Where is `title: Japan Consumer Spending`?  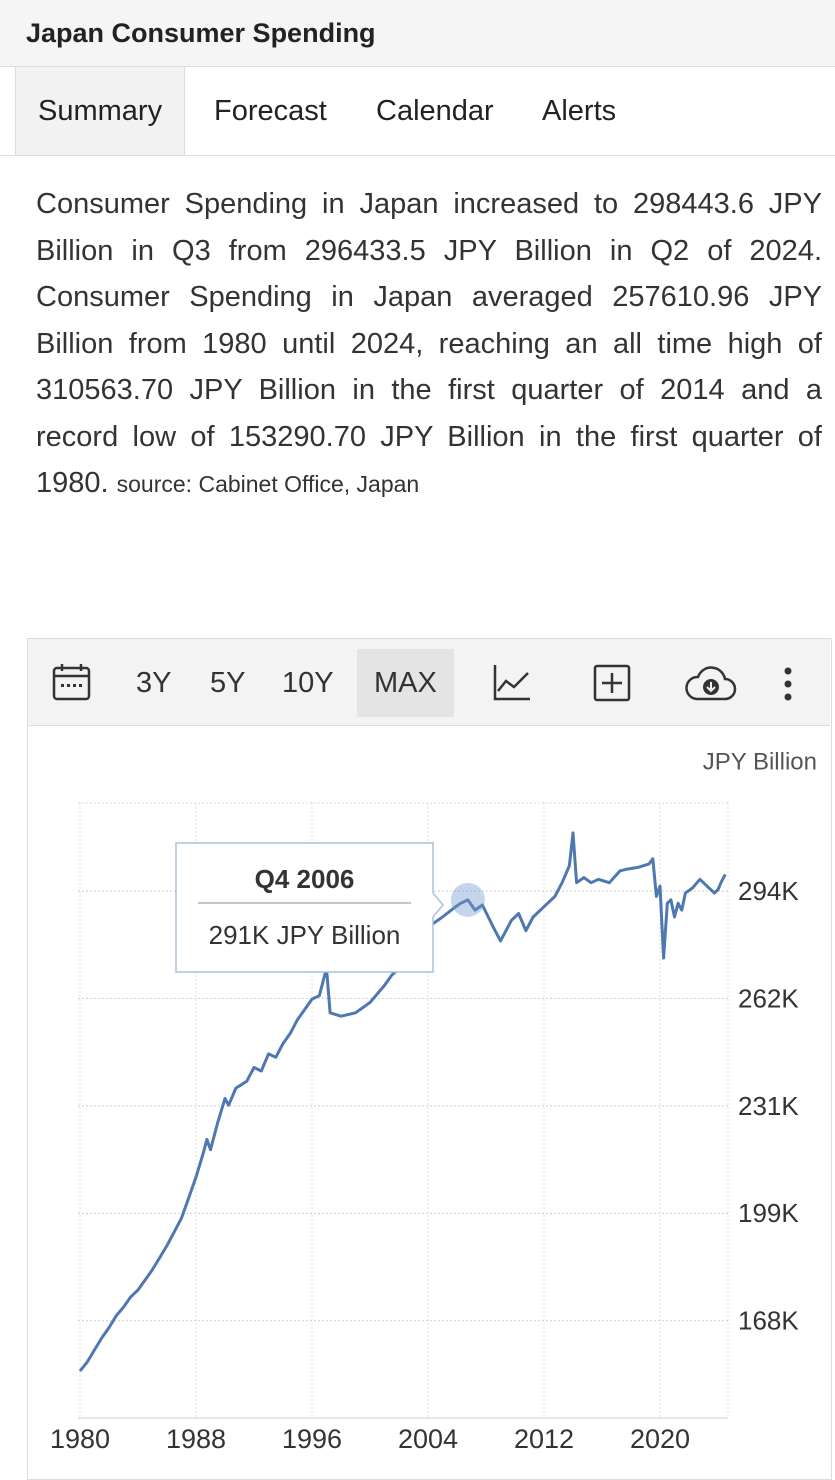 title: Japan Consumer Spending is located at coordinates (201, 33).